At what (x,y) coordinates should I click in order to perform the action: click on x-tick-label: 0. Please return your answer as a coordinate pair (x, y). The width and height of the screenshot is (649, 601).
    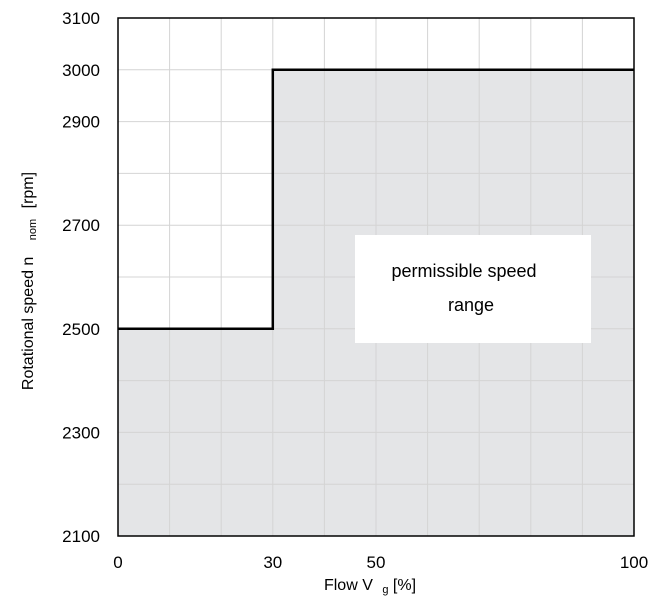
    Looking at the image, I should click on (117, 562).